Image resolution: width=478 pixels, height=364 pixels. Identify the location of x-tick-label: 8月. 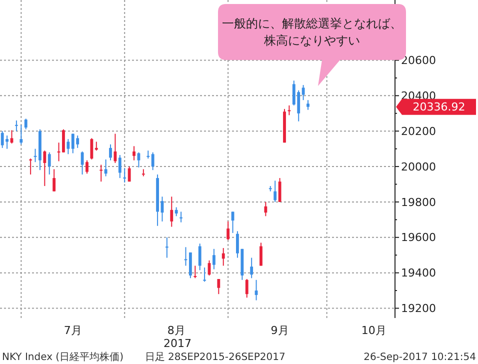
(176, 330).